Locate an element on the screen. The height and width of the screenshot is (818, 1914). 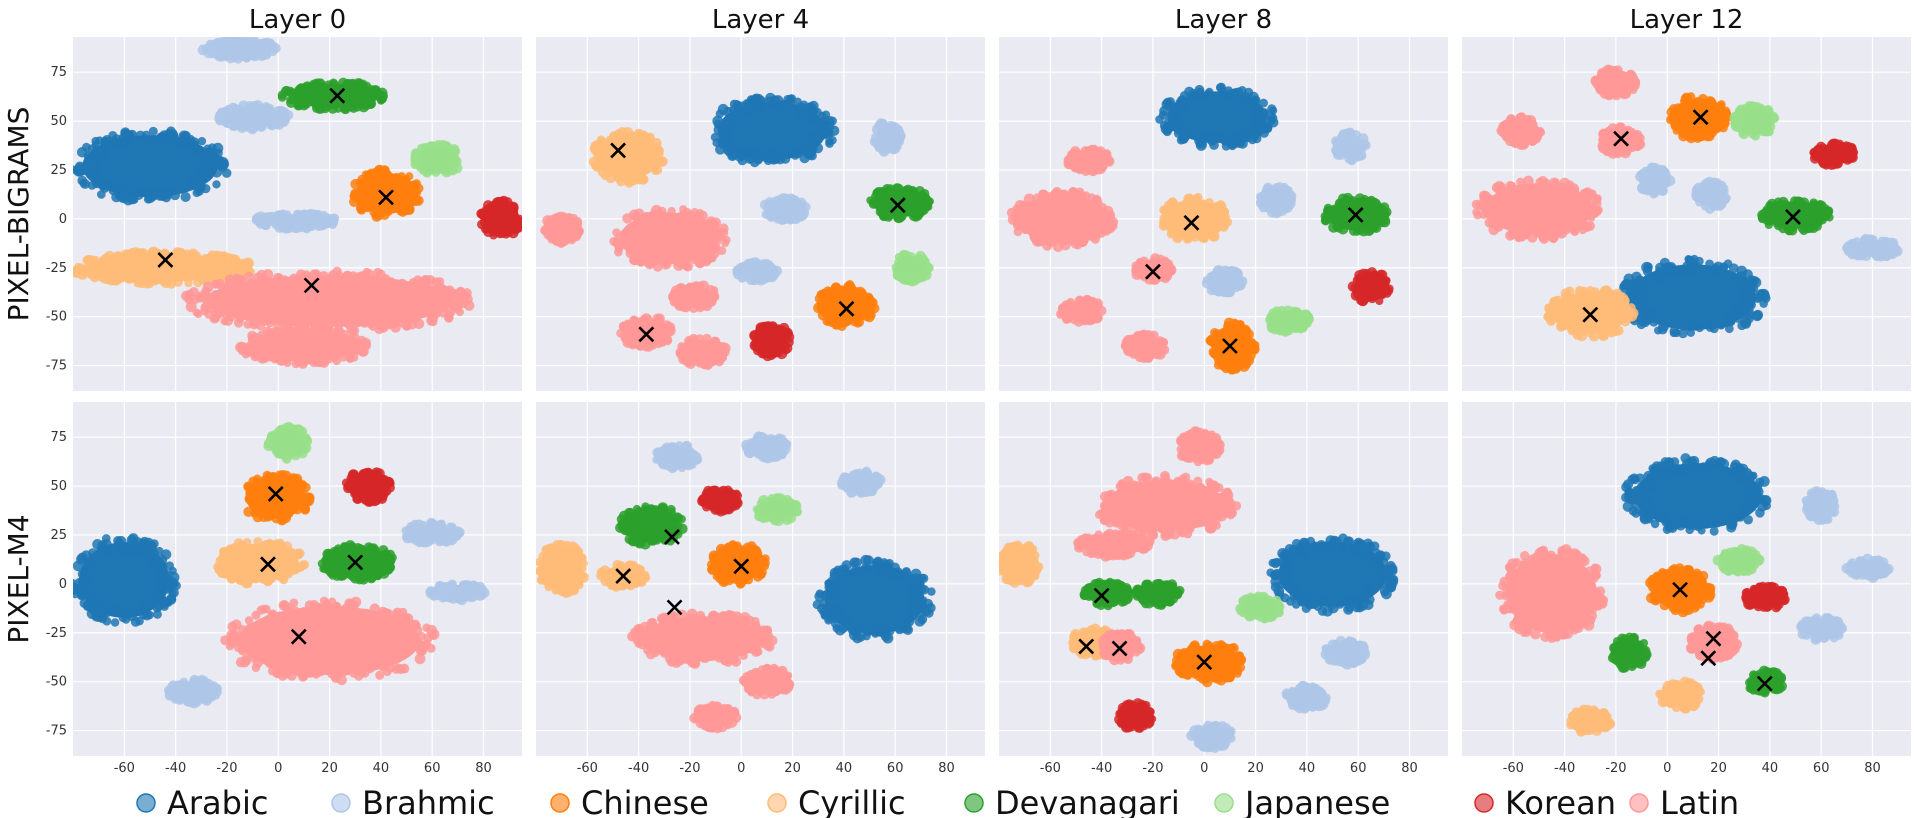
cluster-japanese is located at coordinates (436, 159).